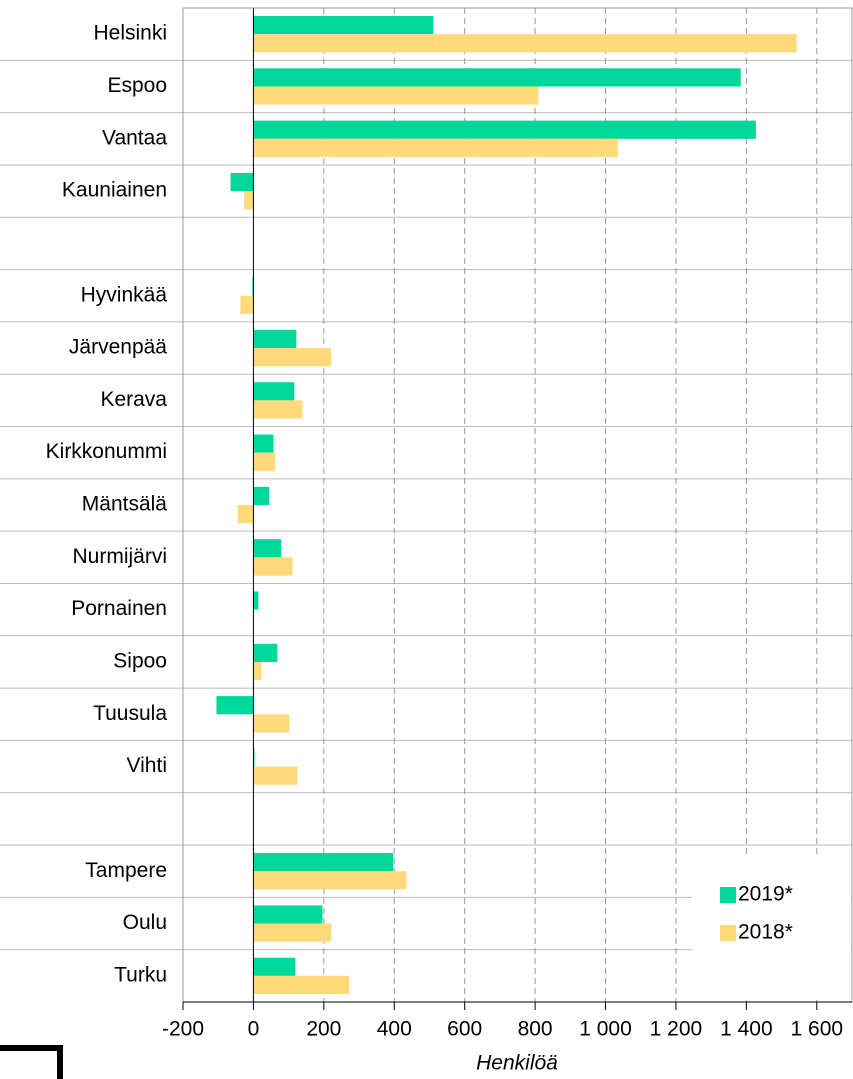 The height and width of the screenshot is (1079, 853). I want to click on y-tick-label: Tampere, so click(126, 870).